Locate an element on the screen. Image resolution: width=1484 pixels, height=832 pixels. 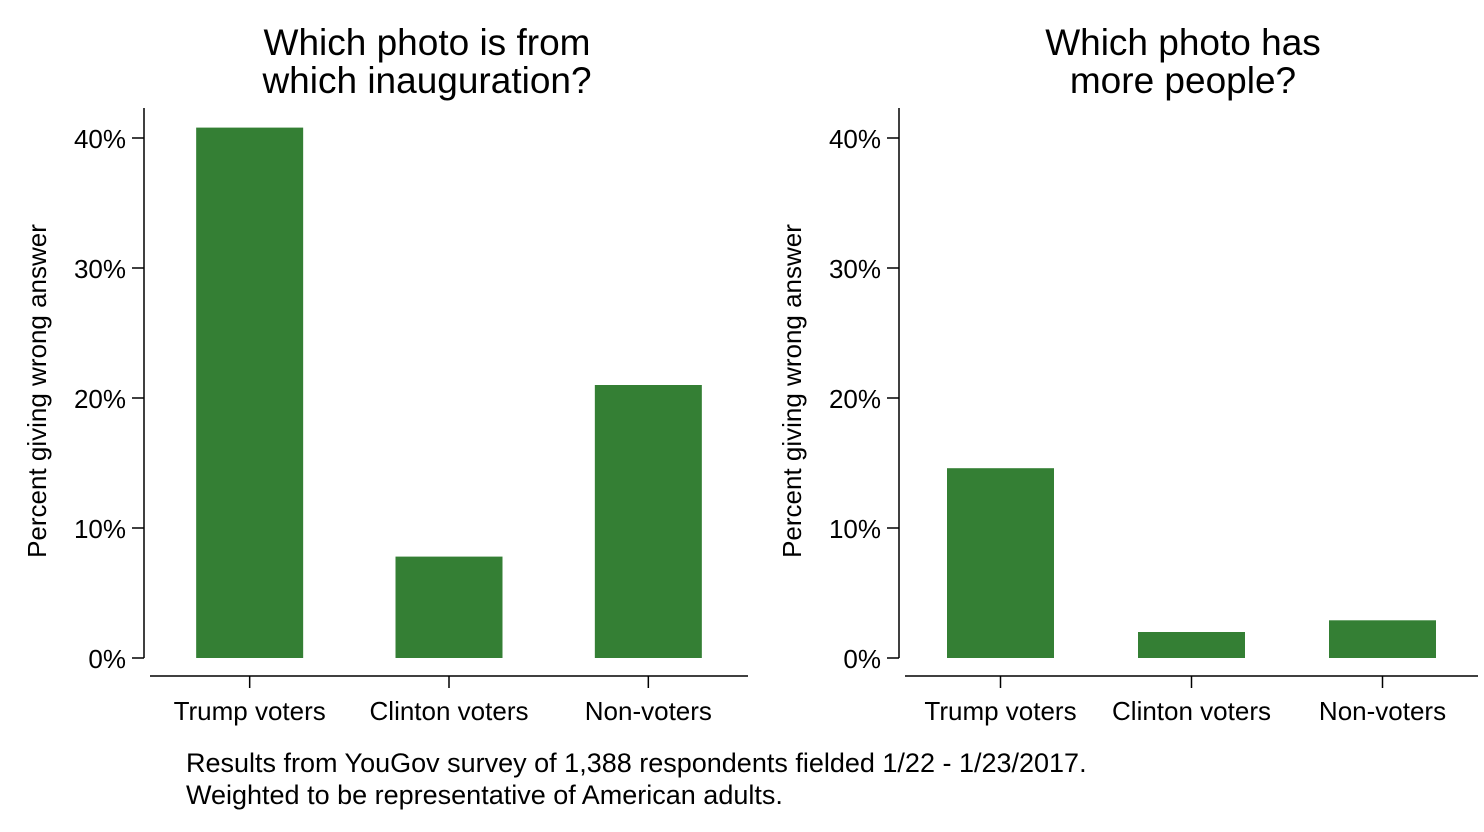
chart-title: Which photo has more people? is located at coordinates (1183, 61).